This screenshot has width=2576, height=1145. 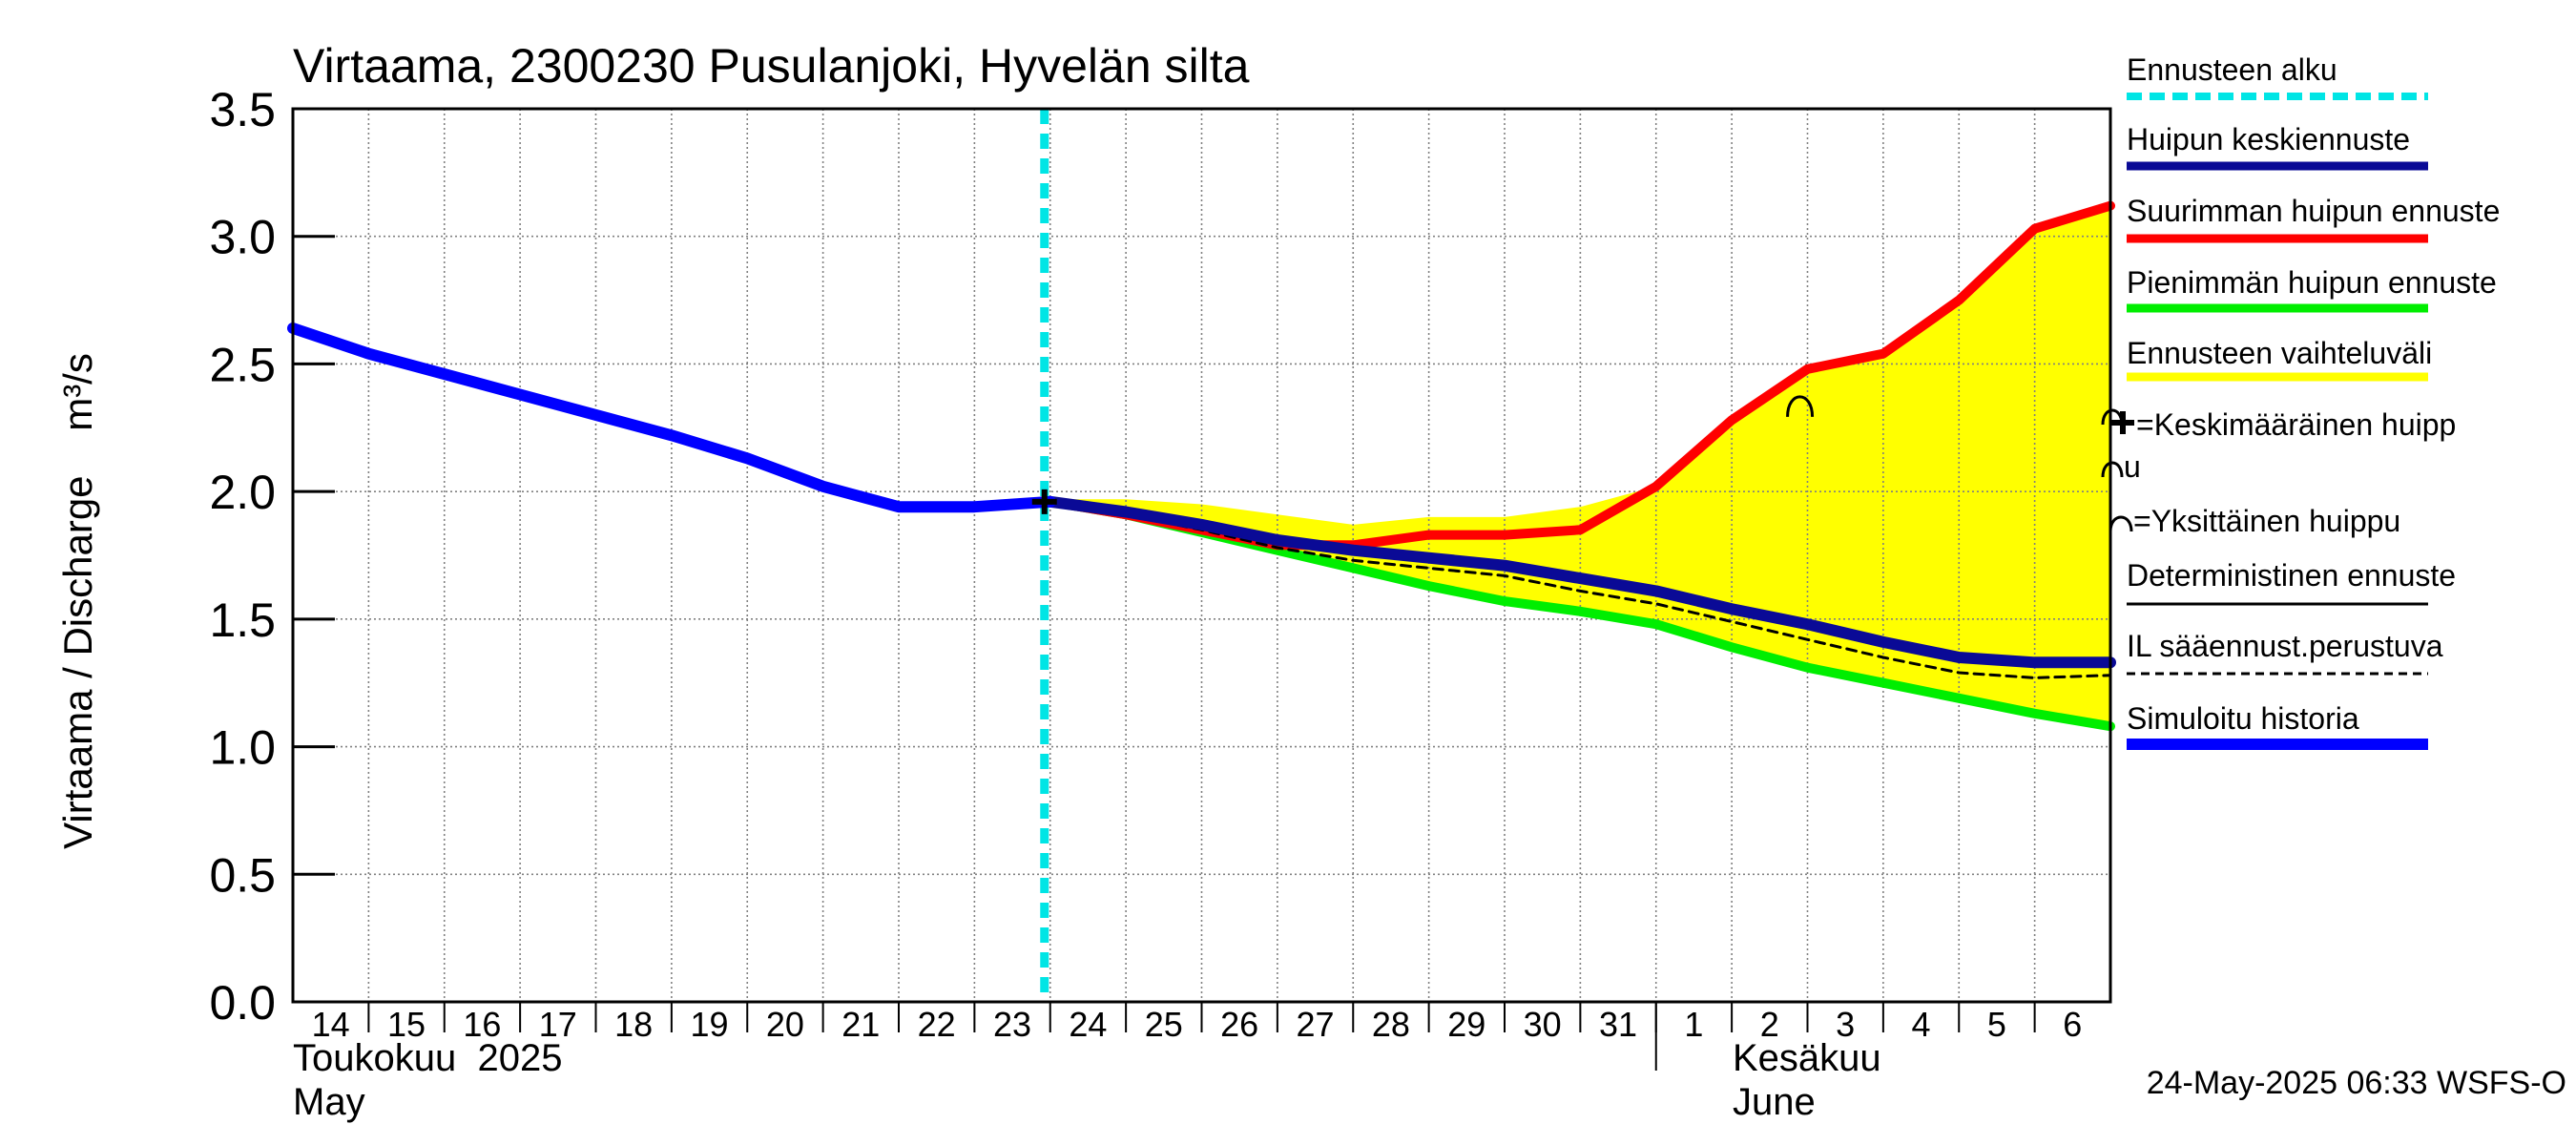 I want to click on legend-label-continued: u, so click(x=2132, y=467).